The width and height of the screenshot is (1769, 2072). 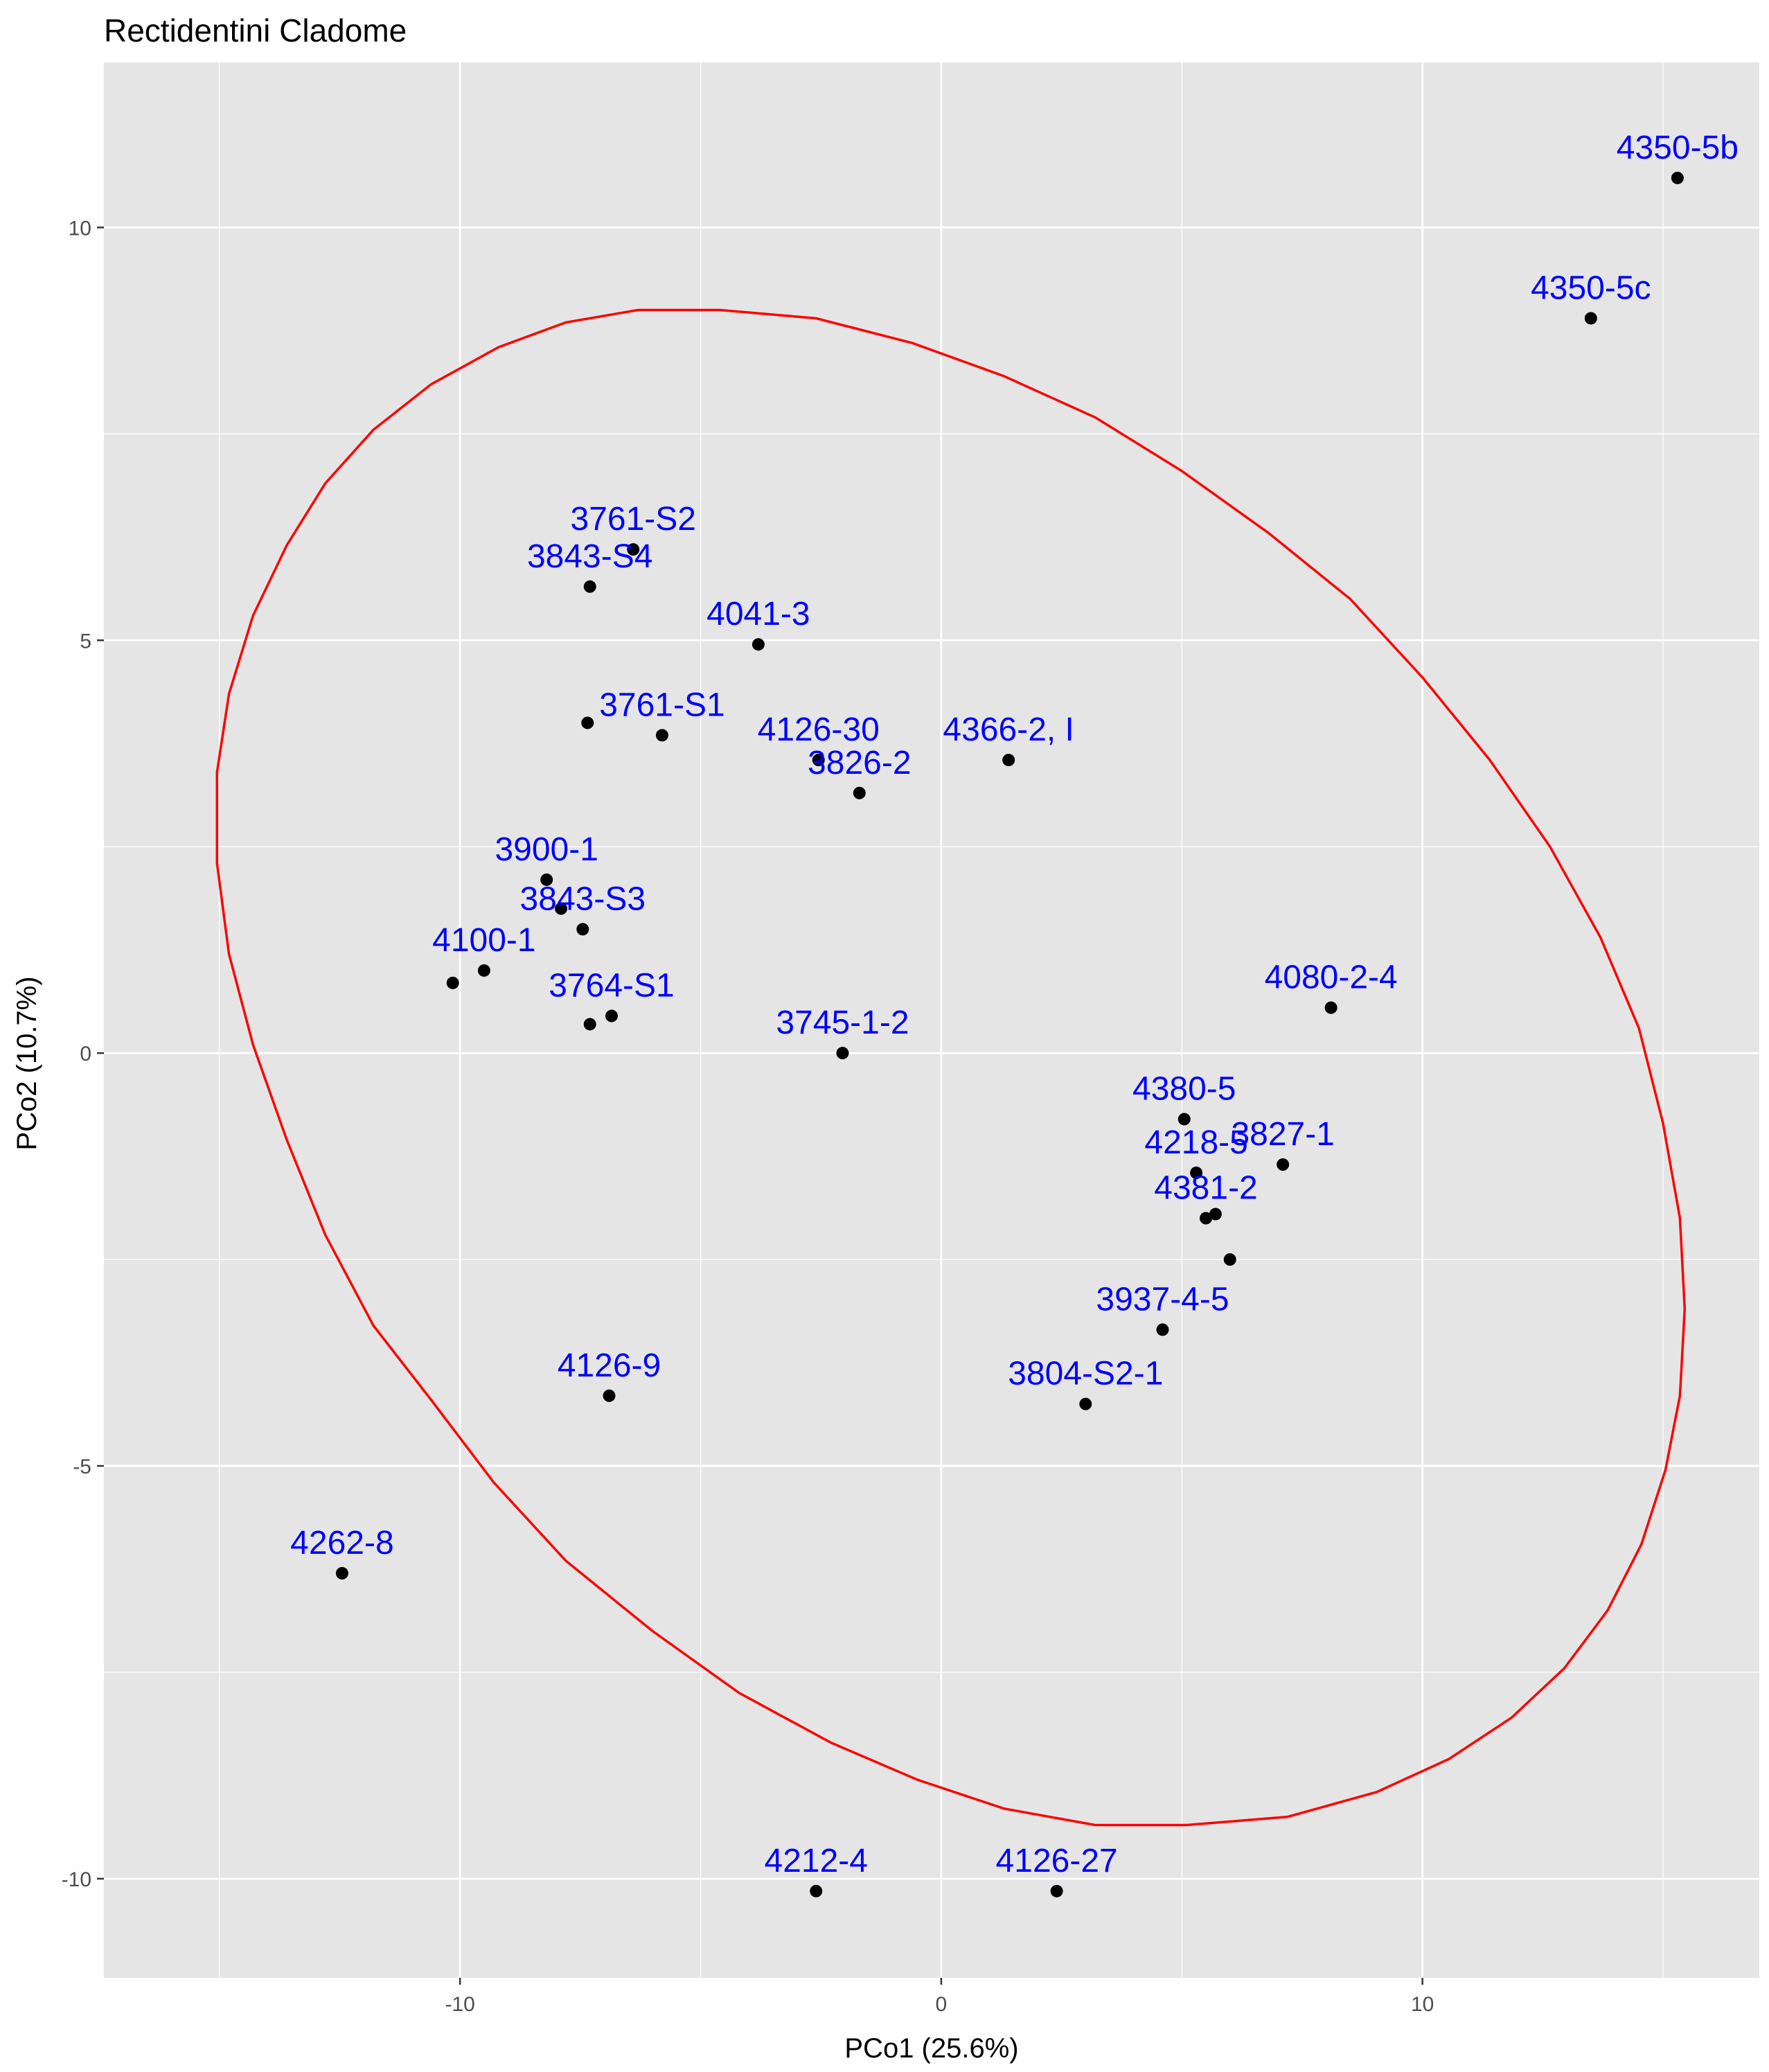 What do you see at coordinates (76, 1880) in the screenshot?
I see `y-tick-label: -10` at bounding box center [76, 1880].